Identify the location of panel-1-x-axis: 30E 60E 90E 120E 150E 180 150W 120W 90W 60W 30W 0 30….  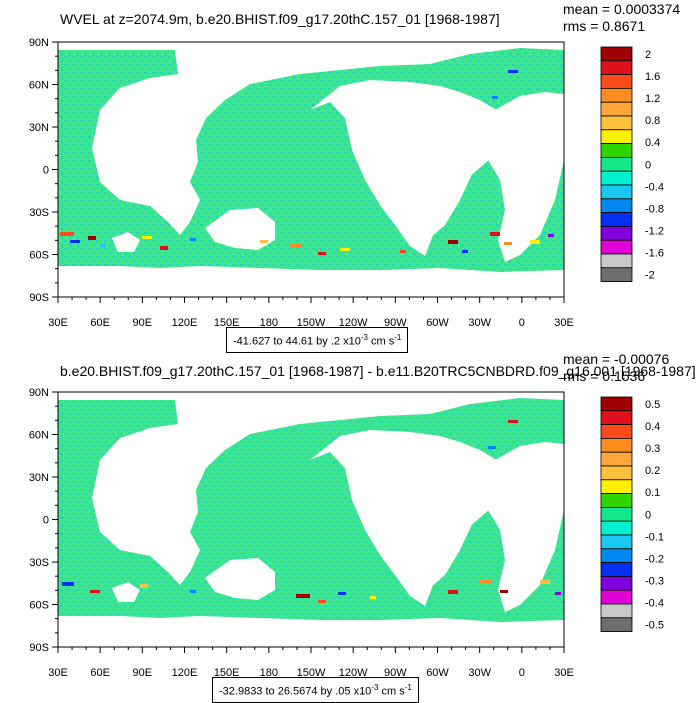
(311, 313).